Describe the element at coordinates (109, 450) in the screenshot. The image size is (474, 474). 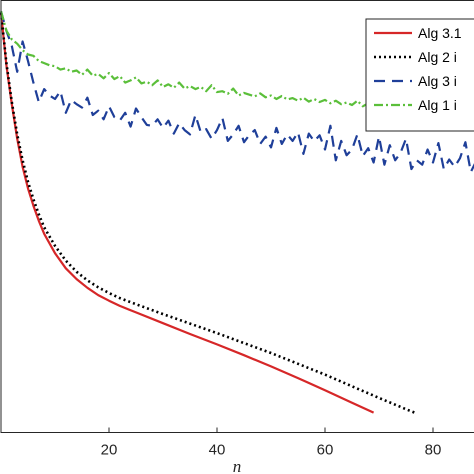
I see `x-tick-label: 20` at that location.